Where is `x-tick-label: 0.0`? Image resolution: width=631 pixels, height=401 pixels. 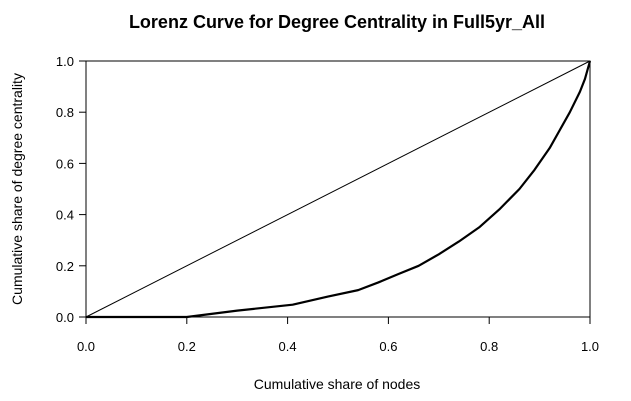 x-tick-label: 0.0 is located at coordinates (86, 346).